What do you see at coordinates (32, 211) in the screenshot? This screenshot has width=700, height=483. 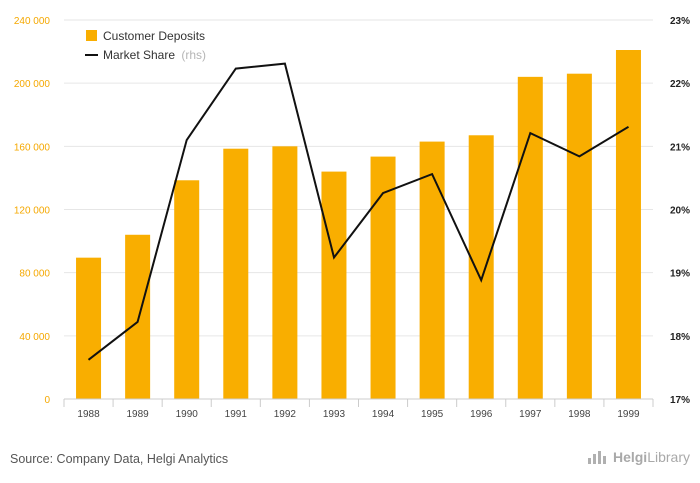 I see `left-tick-label: 120 000` at bounding box center [32, 211].